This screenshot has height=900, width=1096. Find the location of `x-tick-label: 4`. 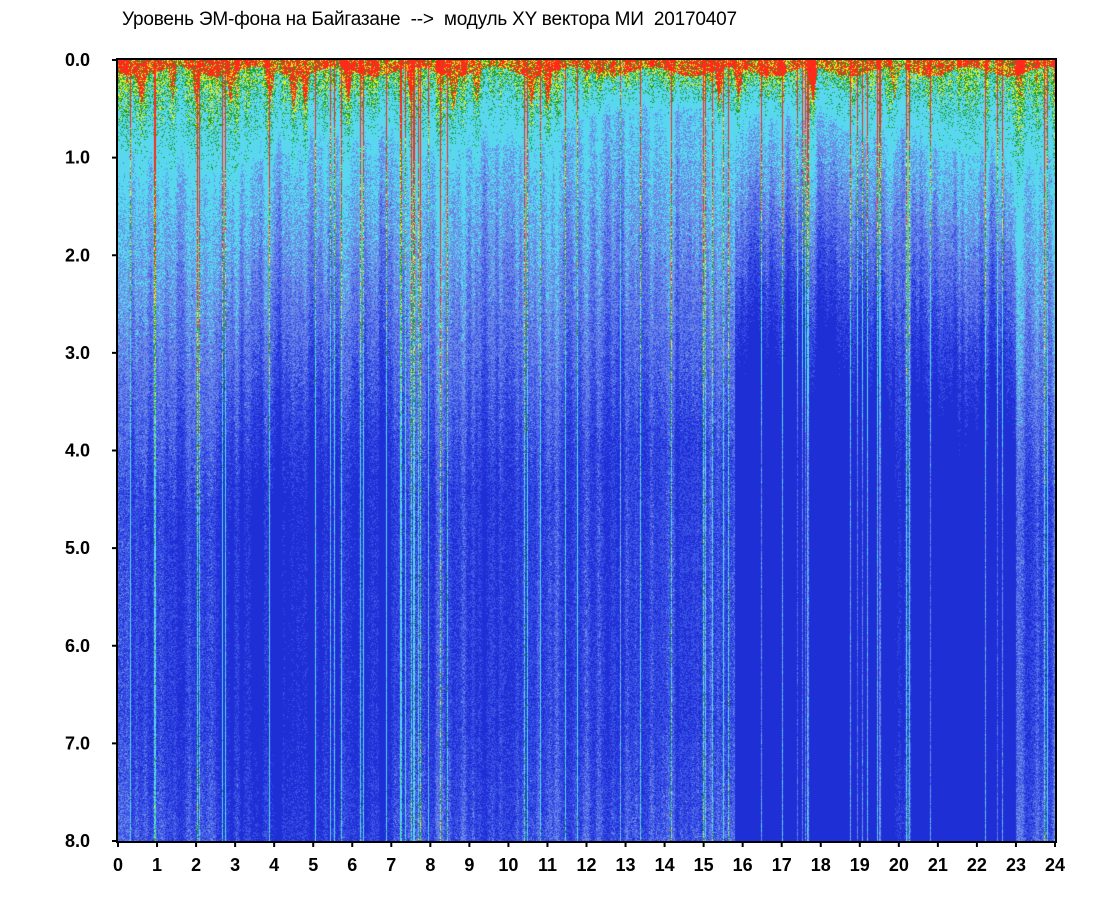

x-tick-label: 4 is located at coordinates (274, 865).